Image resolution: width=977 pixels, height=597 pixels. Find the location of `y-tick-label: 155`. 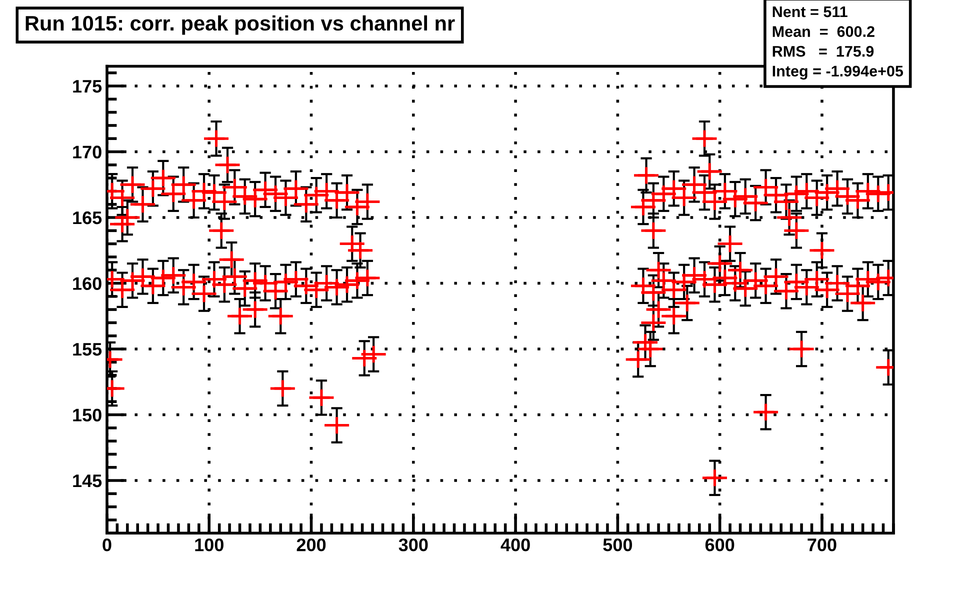

y-tick-label: 155 is located at coordinates (87, 349).